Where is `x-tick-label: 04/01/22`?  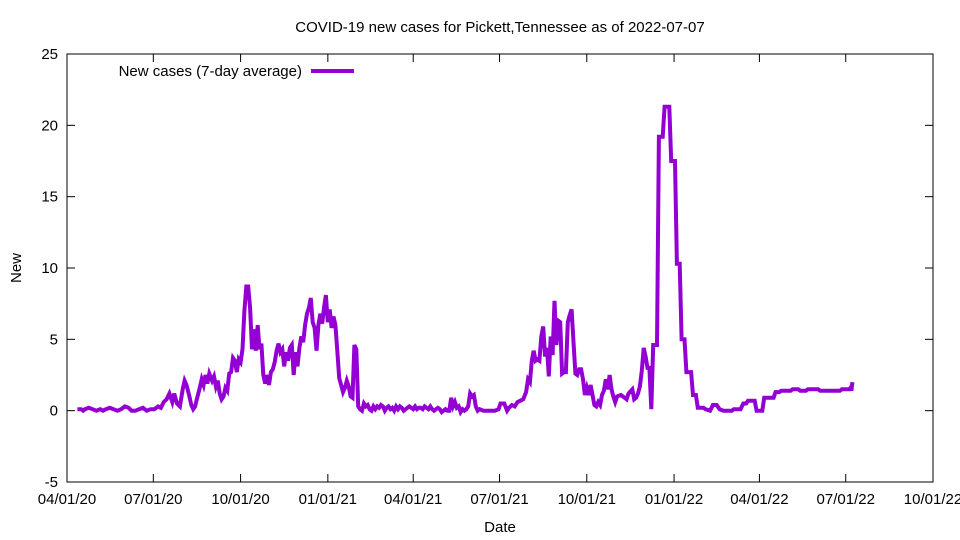 x-tick-label: 04/01/22 is located at coordinates (759, 499).